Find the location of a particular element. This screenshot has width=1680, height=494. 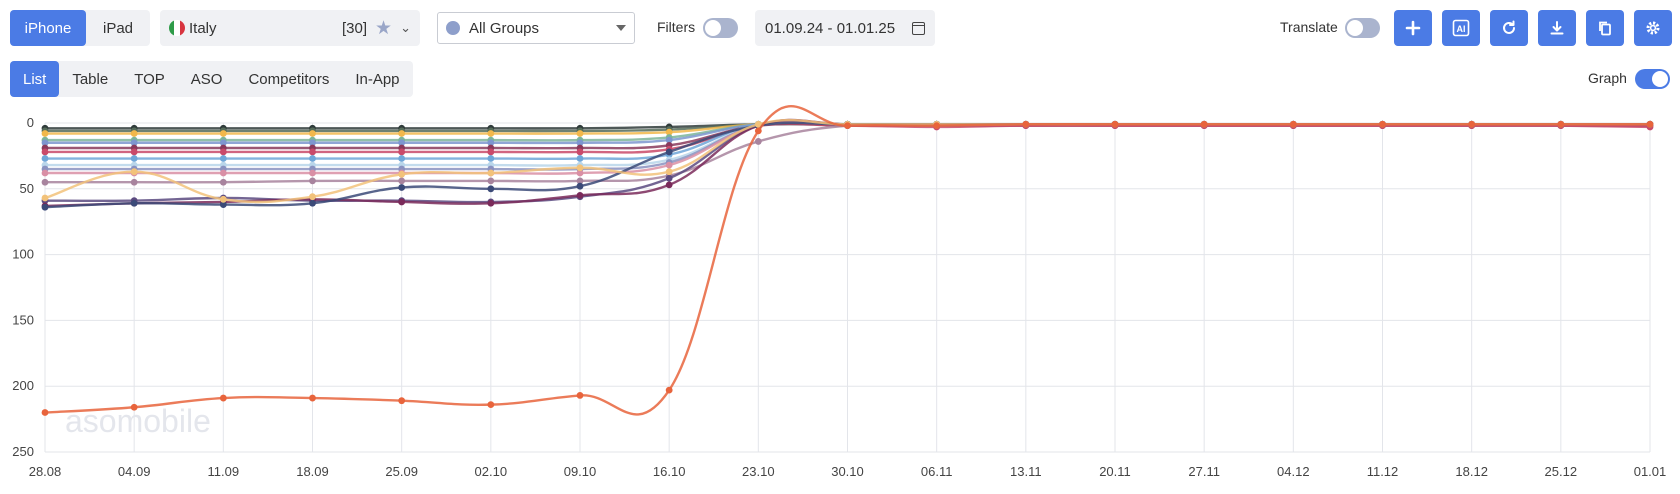

y-axis: 0 50 100 150 200 250 is located at coordinates (23, 287).